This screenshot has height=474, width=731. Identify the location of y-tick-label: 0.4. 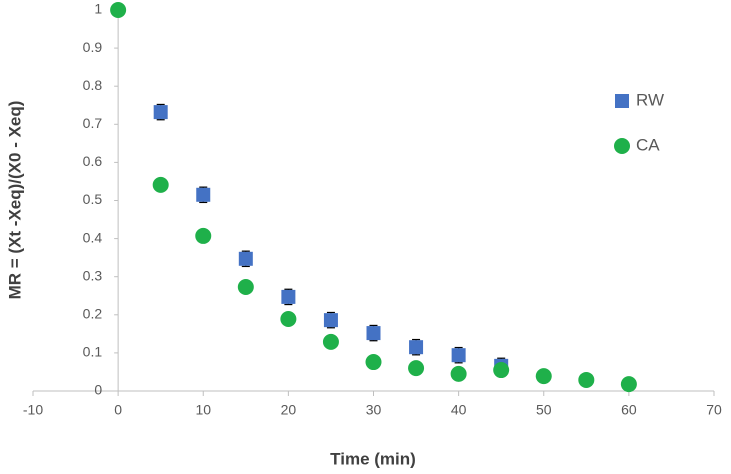
(93, 237).